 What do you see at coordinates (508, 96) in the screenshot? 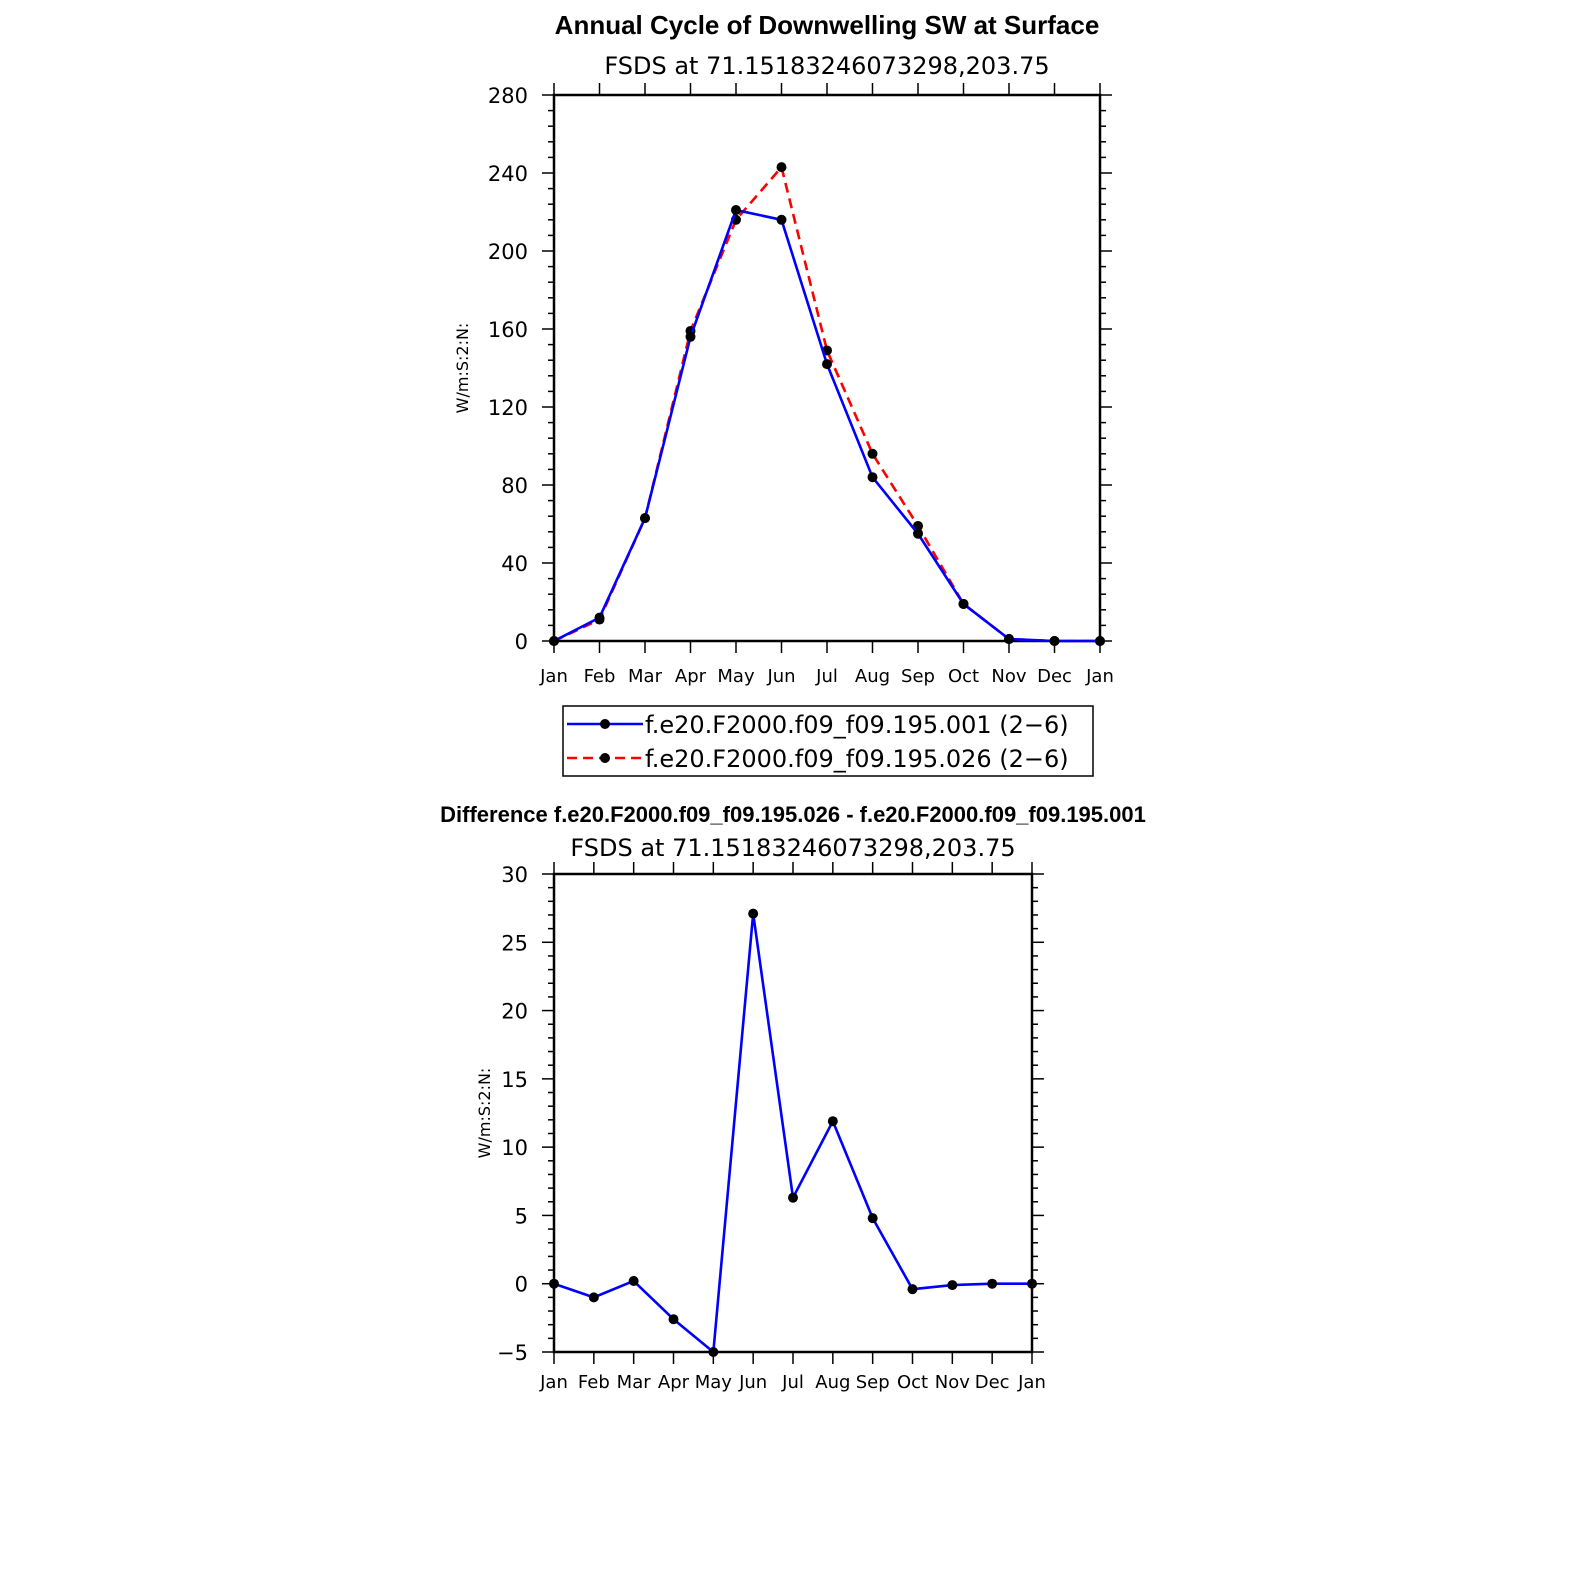
I see `y-tick-label: 280` at bounding box center [508, 96].